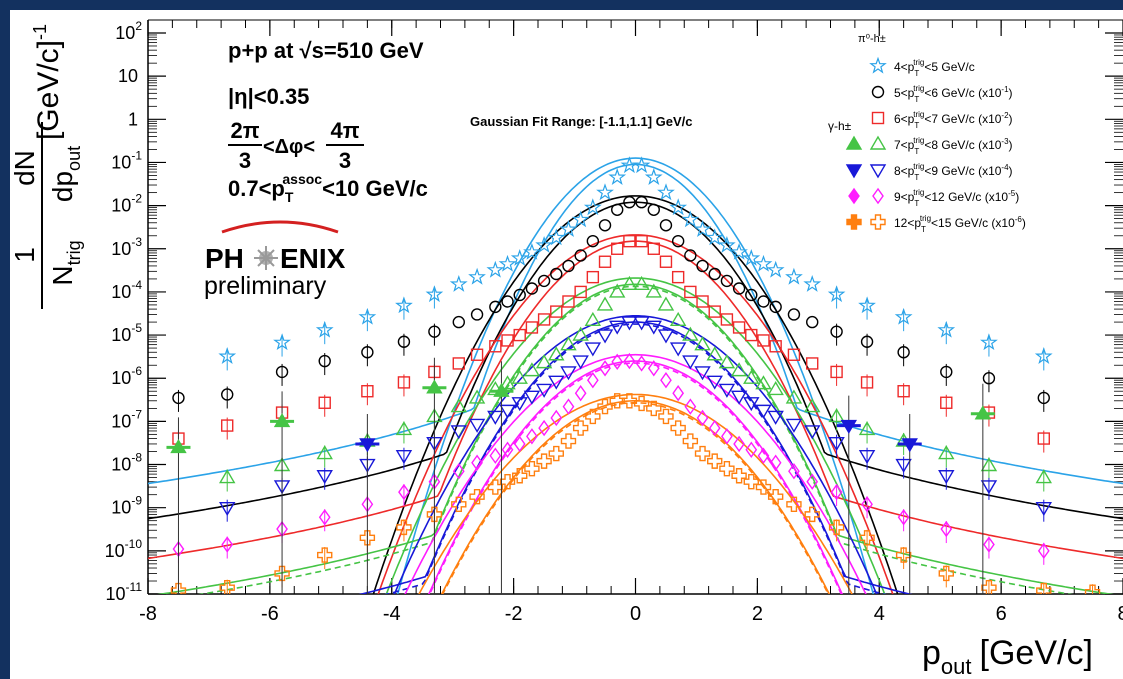 Image resolution: width=1123 pixels, height=679 pixels. Describe the element at coordinates (953, 172) in the screenshot. I see `legend-label: 8<pTtrig<9 GeV/c (x10-4)` at that location.